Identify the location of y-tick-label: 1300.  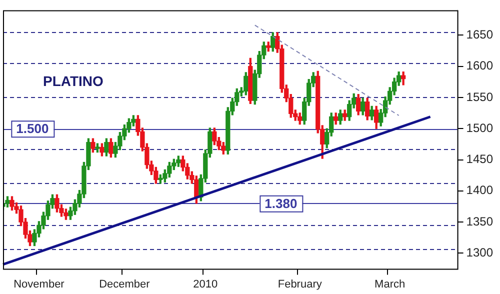
(480, 253).